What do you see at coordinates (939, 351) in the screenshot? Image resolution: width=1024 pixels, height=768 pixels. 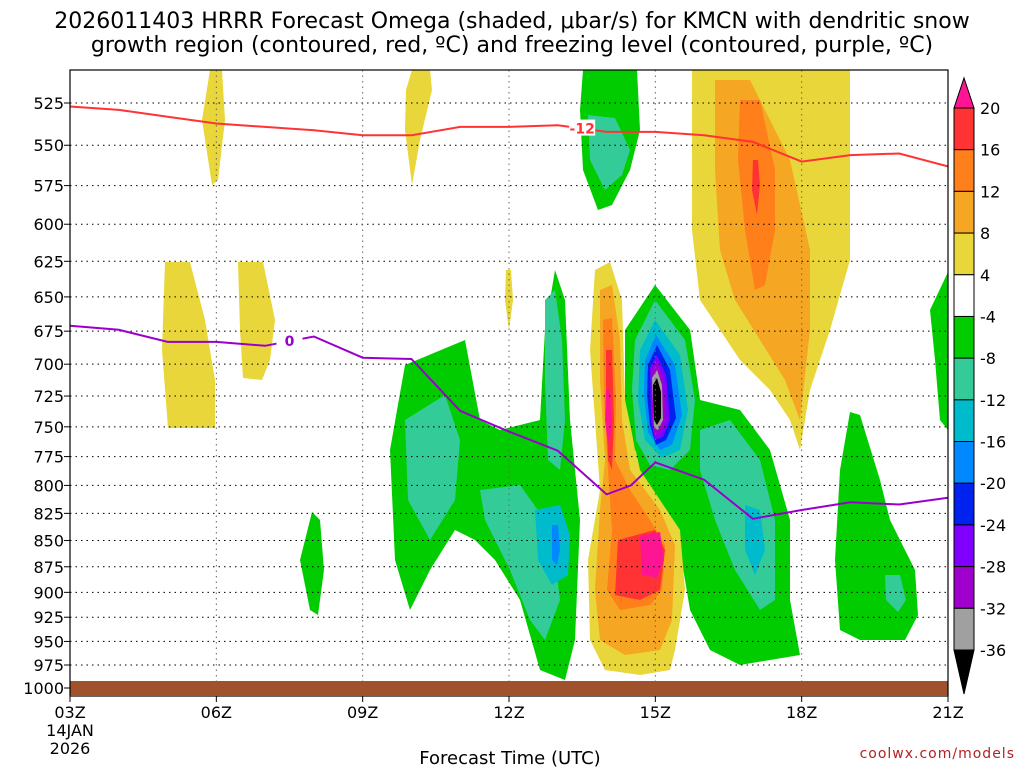 I see `omega-region-green-edge` at bounding box center [939, 351].